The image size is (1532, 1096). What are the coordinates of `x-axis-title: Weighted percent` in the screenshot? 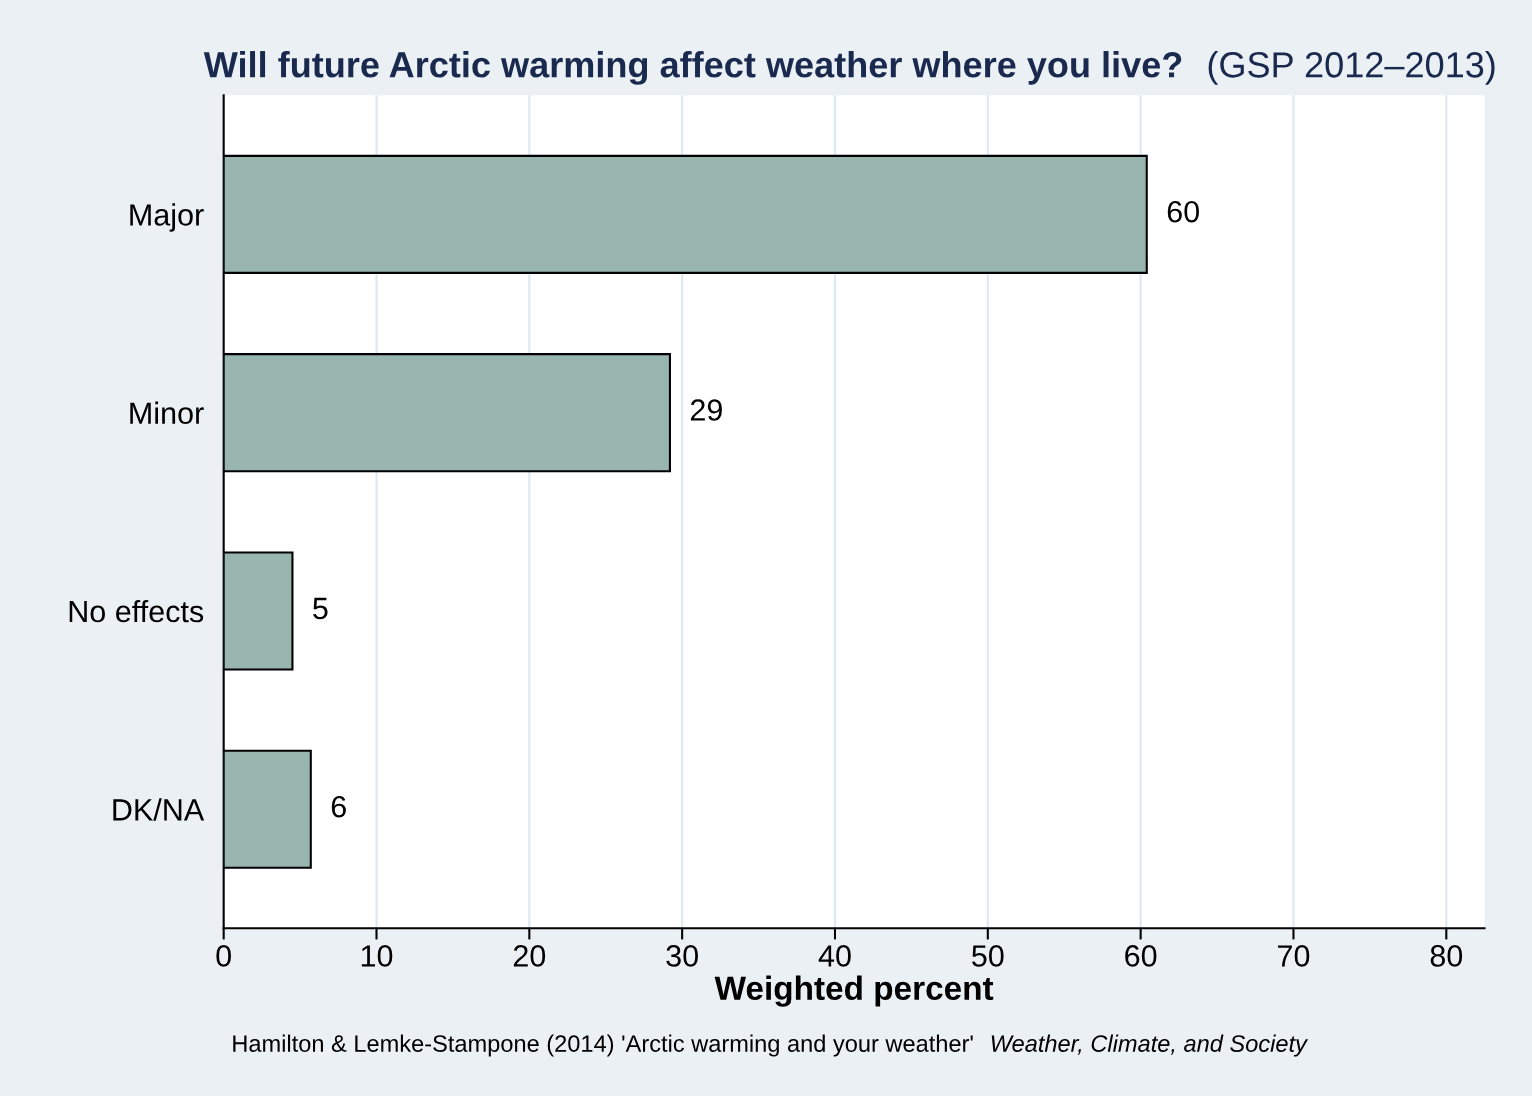 It's located at (854, 991).